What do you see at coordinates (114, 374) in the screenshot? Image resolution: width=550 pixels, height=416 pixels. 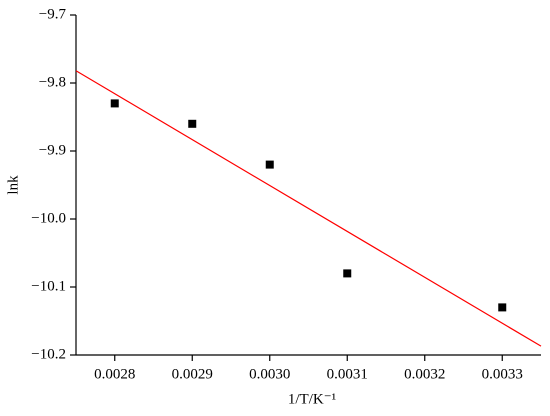 I see `x-tick-label: 0.0028` at bounding box center [114, 374].